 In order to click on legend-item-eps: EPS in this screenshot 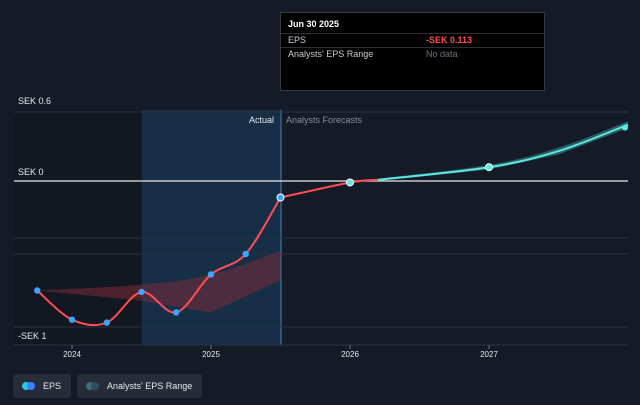, I will do `click(42, 386)`.